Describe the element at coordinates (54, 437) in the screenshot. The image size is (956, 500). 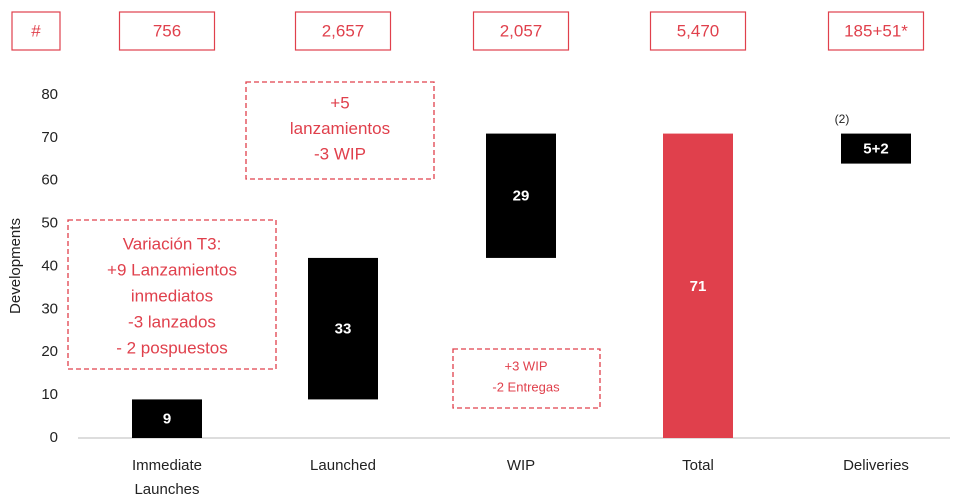
I see `y-tick-label: 0` at that location.